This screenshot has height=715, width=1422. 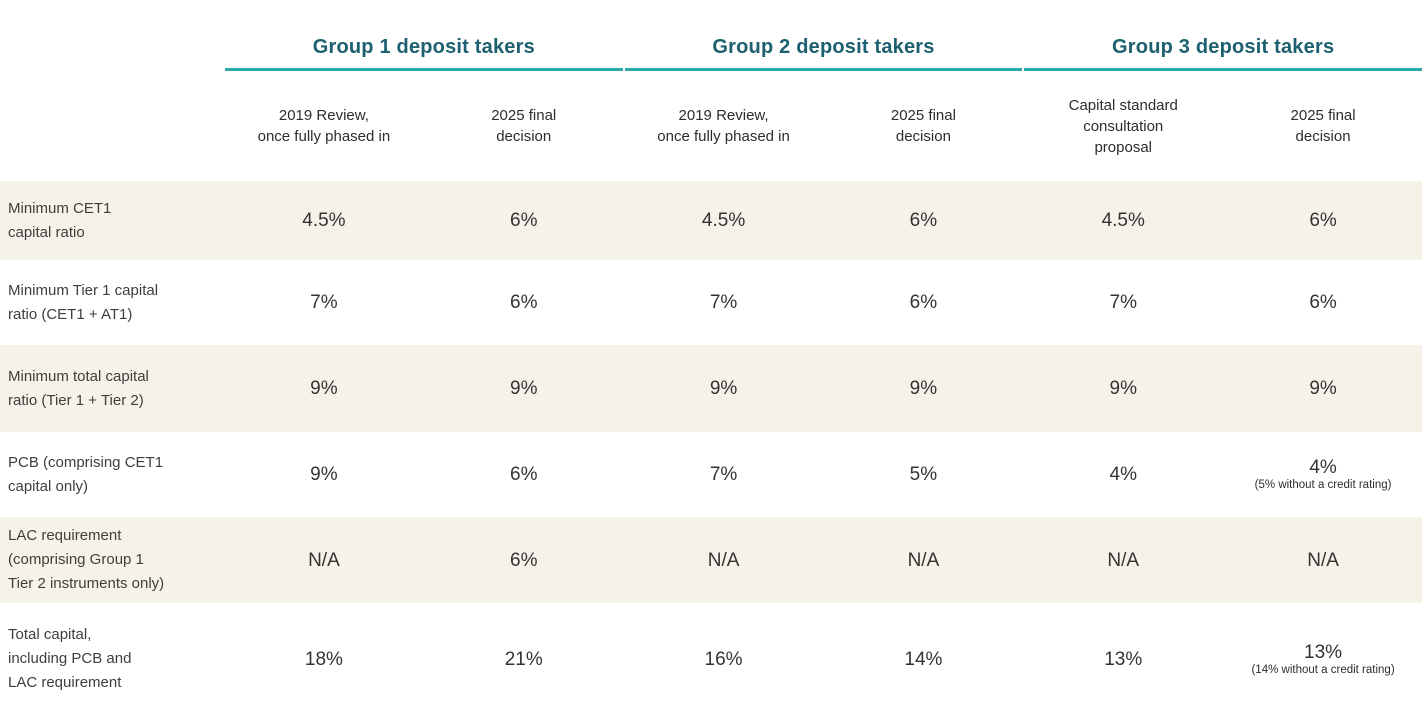 What do you see at coordinates (324, 126) in the screenshot?
I see `column-header-g1-2019-review: 2019 Review, once fully phased in` at bounding box center [324, 126].